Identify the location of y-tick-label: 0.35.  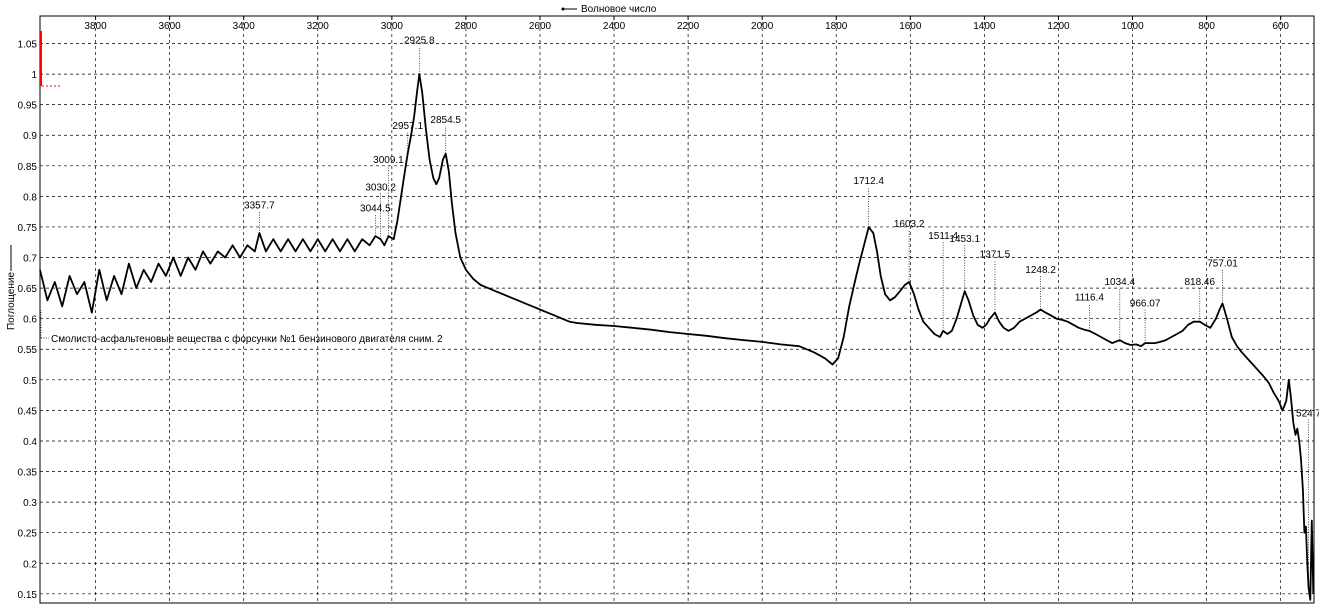
(28, 473).